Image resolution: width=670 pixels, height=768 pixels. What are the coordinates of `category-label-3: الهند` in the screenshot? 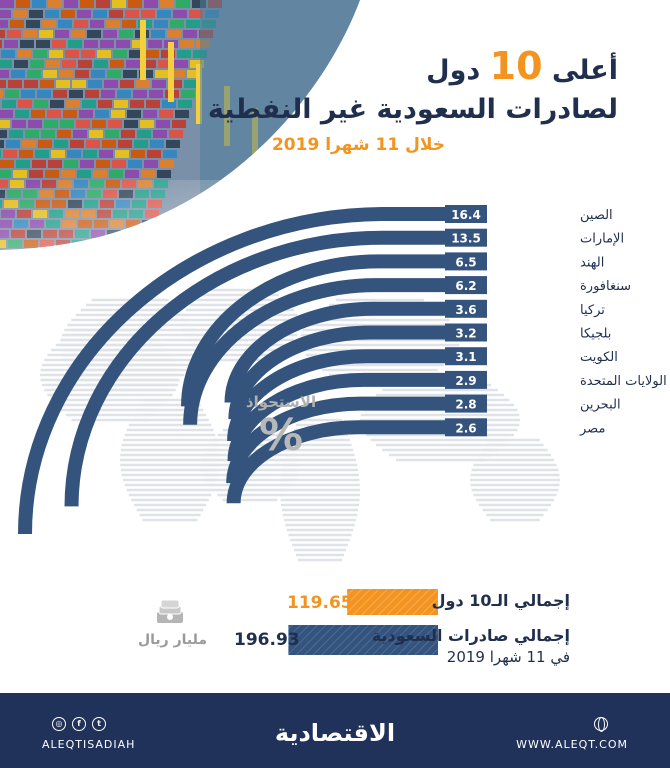 It's located at (592, 262).